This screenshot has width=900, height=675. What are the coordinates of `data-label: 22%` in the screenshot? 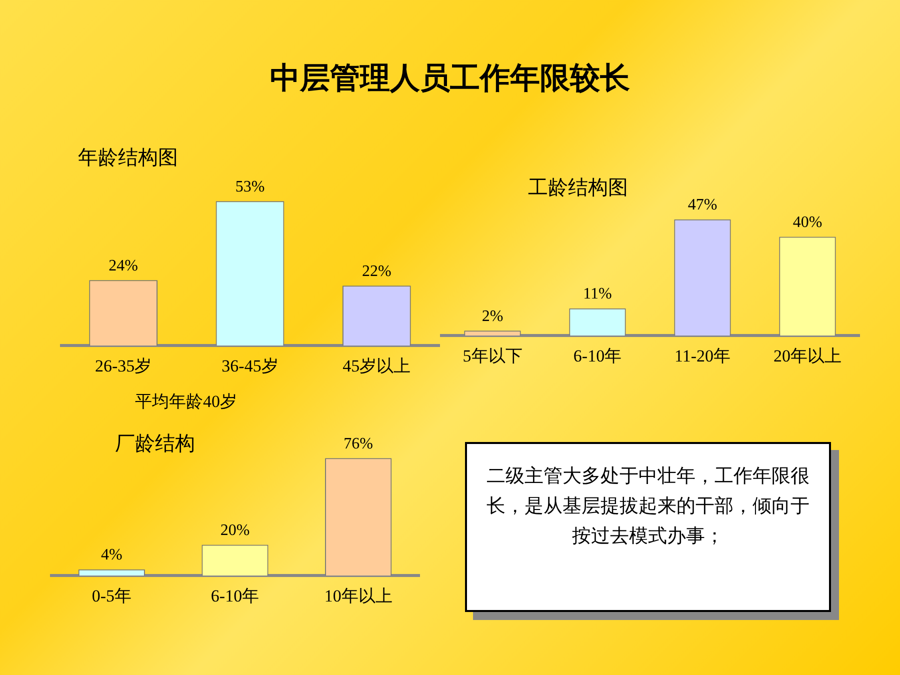 It's located at (377, 271).